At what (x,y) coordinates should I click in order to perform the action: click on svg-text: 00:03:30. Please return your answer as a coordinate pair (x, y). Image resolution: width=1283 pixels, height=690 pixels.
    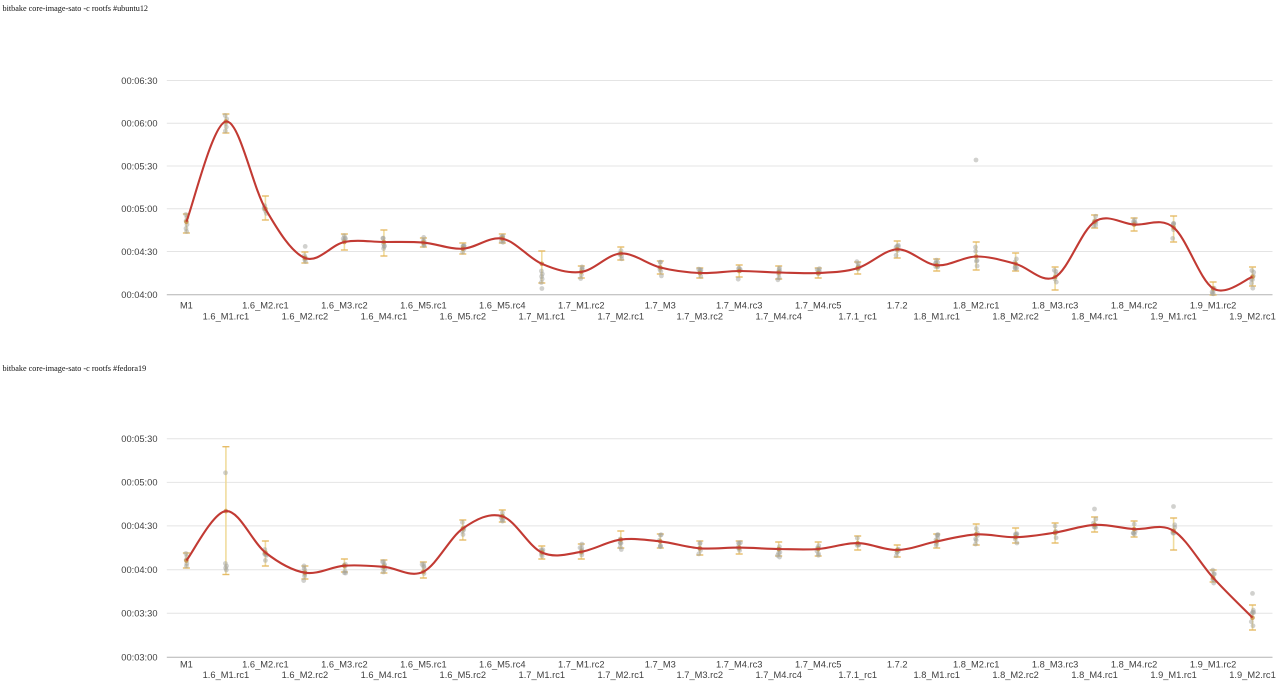
    Looking at the image, I should click on (139, 614).